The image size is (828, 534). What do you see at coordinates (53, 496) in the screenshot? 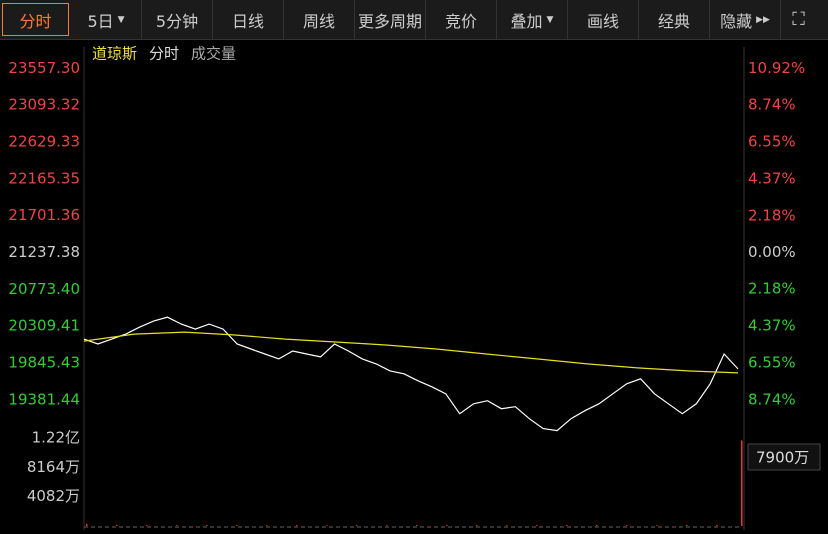
I see `volume-tick-label: 4082万` at bounding box center [53, 496].